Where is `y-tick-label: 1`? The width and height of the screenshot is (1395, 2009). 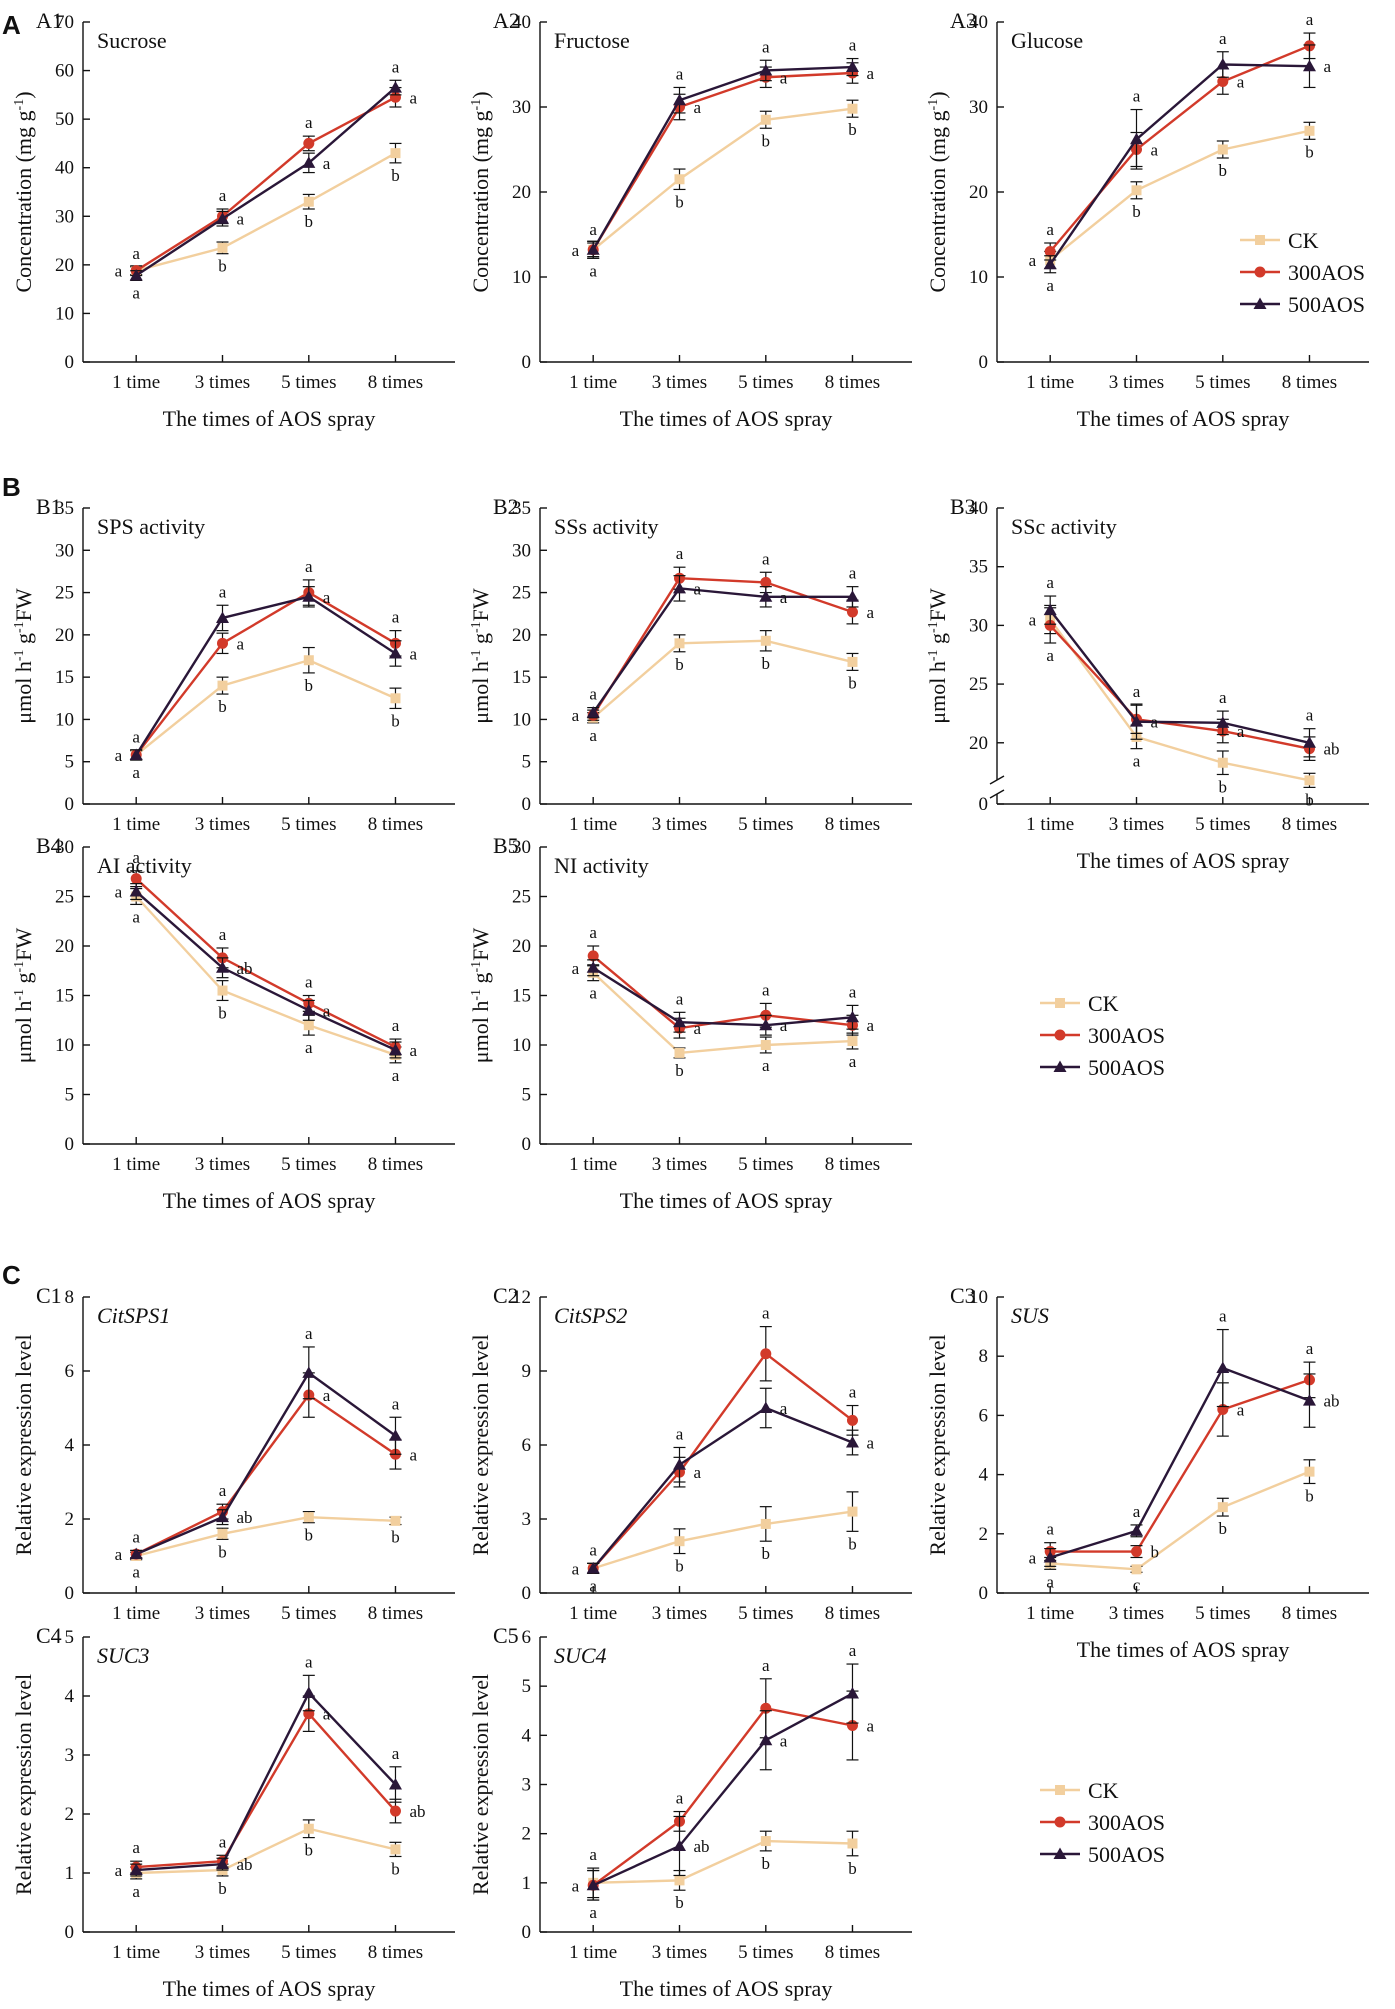 y-tick-label: 1 is located at coordinates (527, 1883).